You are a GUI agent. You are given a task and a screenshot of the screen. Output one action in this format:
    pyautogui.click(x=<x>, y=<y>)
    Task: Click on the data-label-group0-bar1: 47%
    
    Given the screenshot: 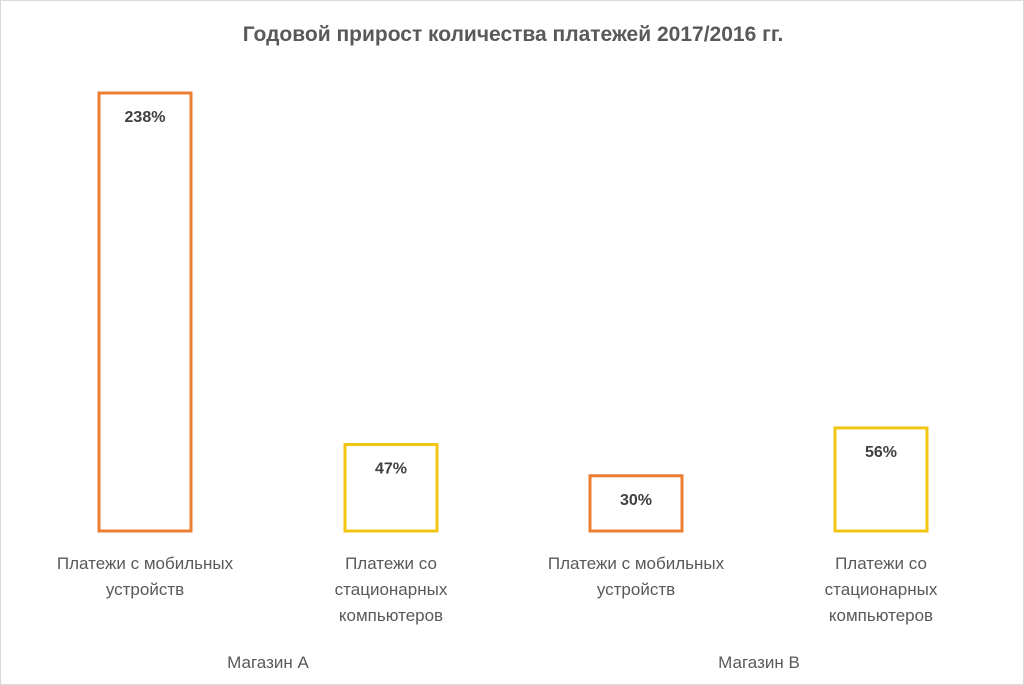 What is the action you would take?
    pyautogui.click(x=391, y=469)
    